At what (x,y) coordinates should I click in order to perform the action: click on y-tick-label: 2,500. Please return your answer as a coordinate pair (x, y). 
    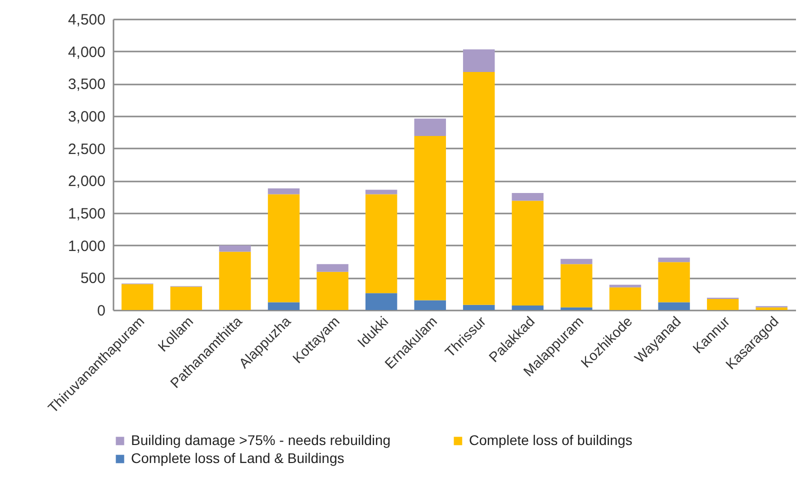
    Looking at the image, I should click on (87, 149).